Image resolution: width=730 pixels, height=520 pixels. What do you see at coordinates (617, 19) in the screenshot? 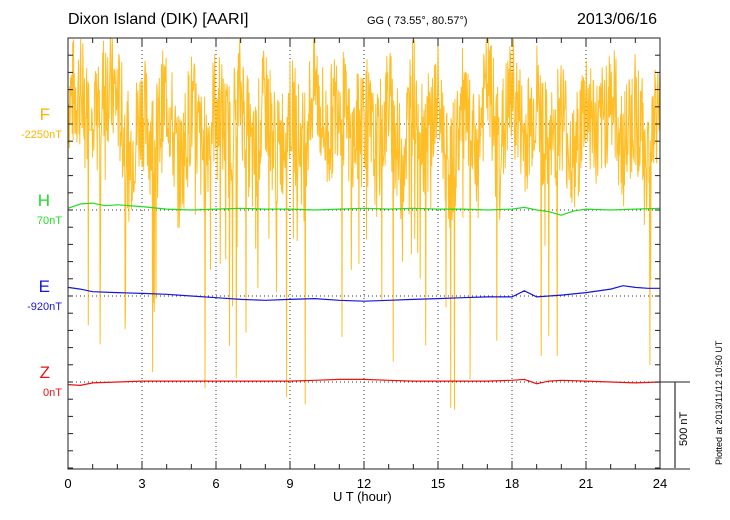
I see `observation-date: 2013/06/16` at bounding box center [617, 19].